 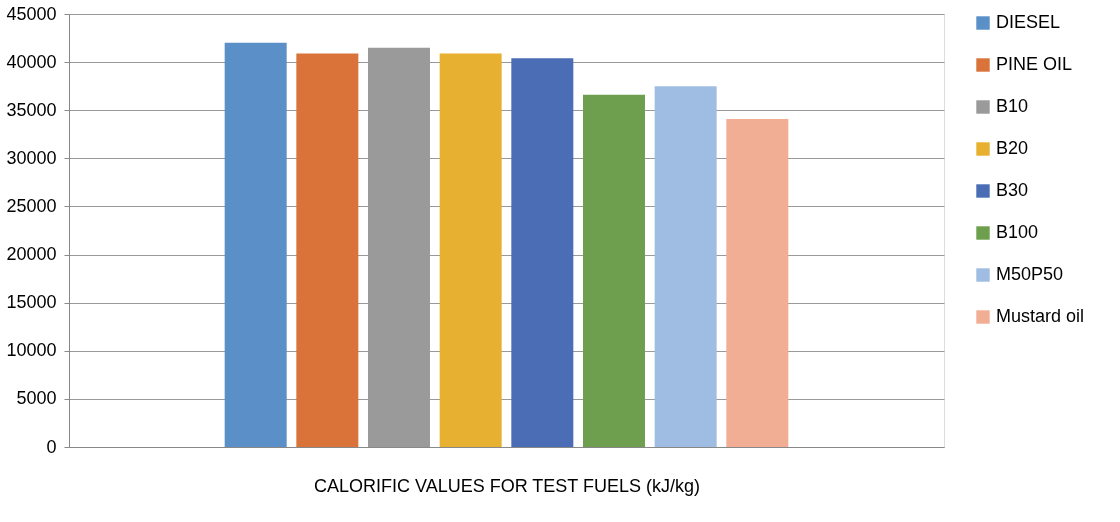 What do you see at coordinates (1012, 148) in the screenshot?
I see `legend-label: B20` at bounding box center [1012, 148].